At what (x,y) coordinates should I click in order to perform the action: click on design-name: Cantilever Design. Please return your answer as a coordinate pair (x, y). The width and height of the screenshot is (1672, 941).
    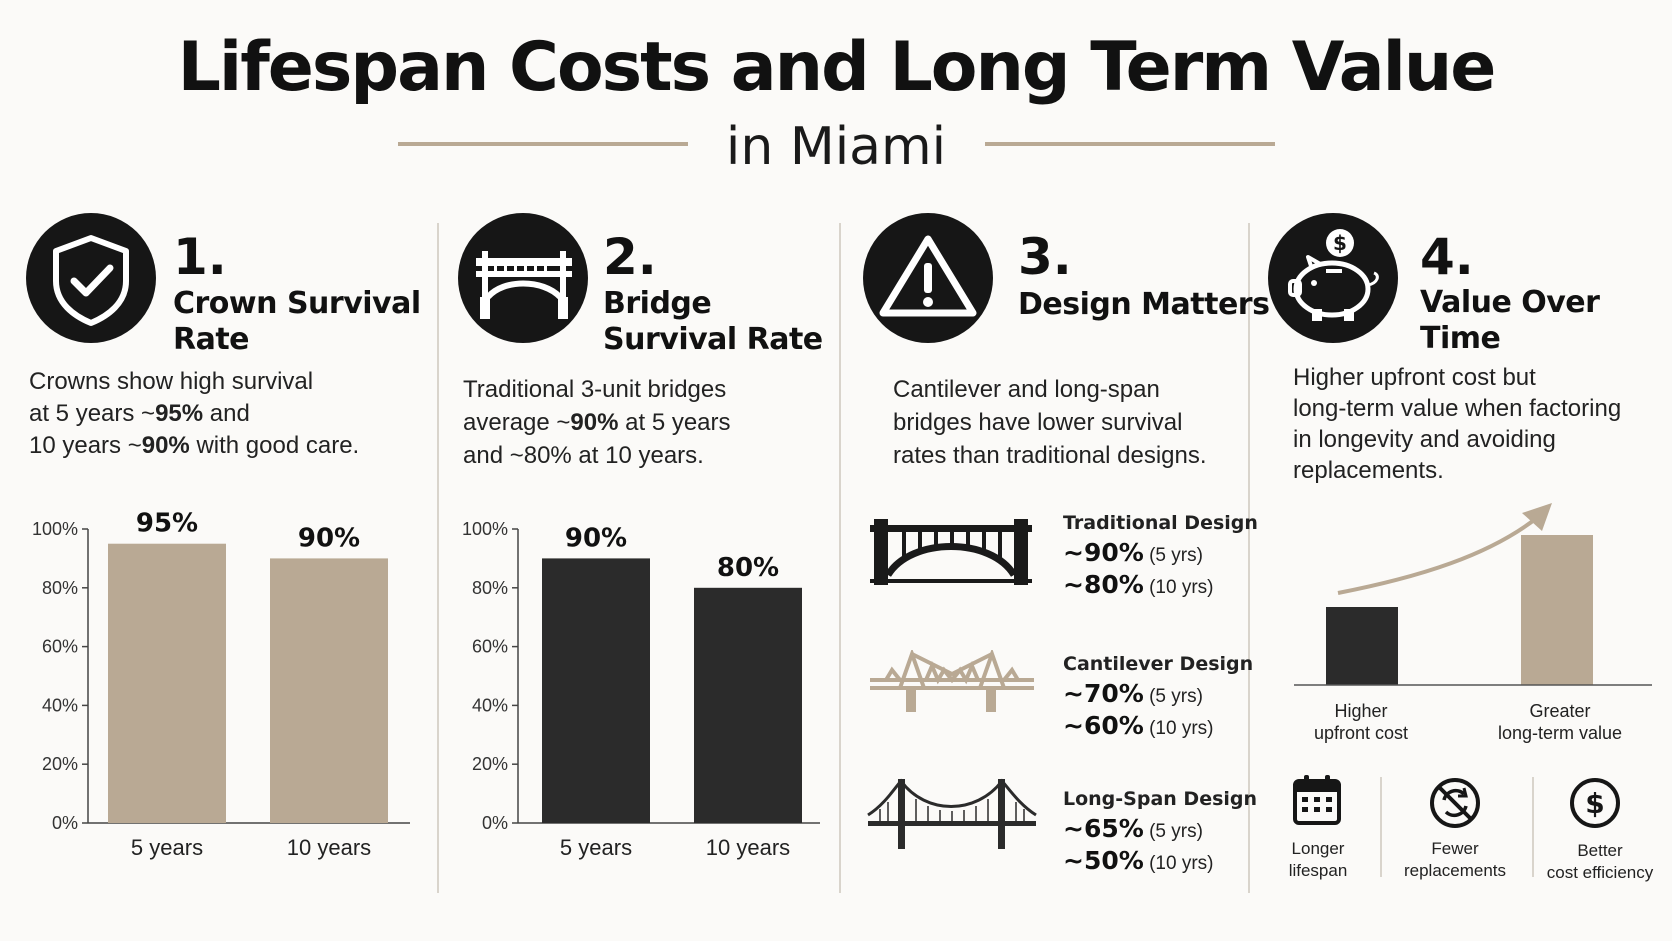
    Looking at the image, I should click on (1158, 664).